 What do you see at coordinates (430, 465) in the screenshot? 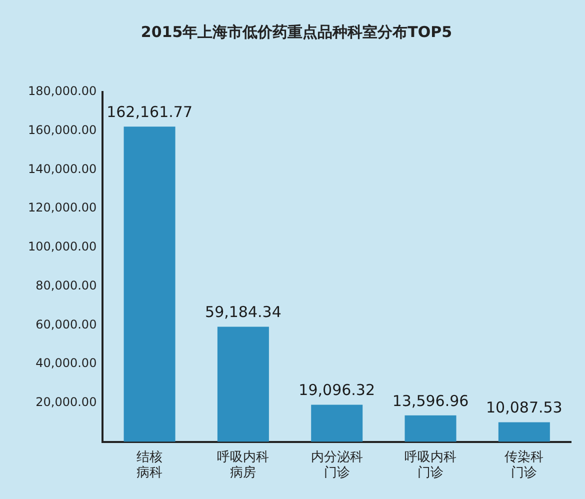
I see `x-tick-label: 呼吸内科门诊` at bounding box center [430, 465].